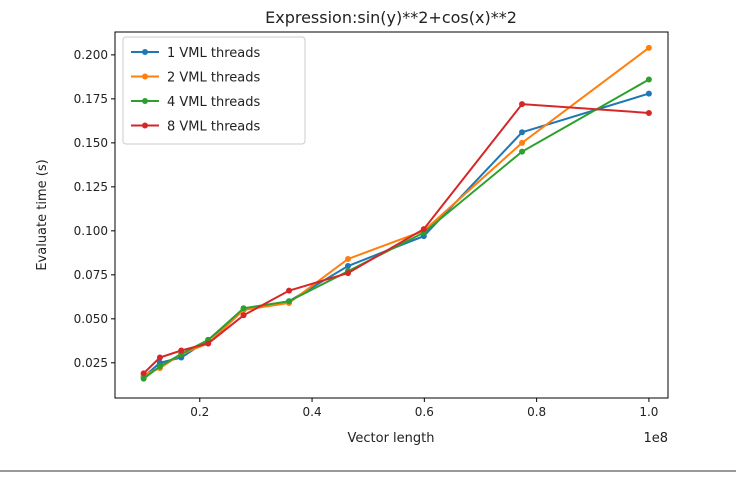 Image resolution: width=736 pixels, height=480 pixels. Describe the element at coordinates (91, 187) in the screenshot. I see `y-tick-label: 0.125` at that location.